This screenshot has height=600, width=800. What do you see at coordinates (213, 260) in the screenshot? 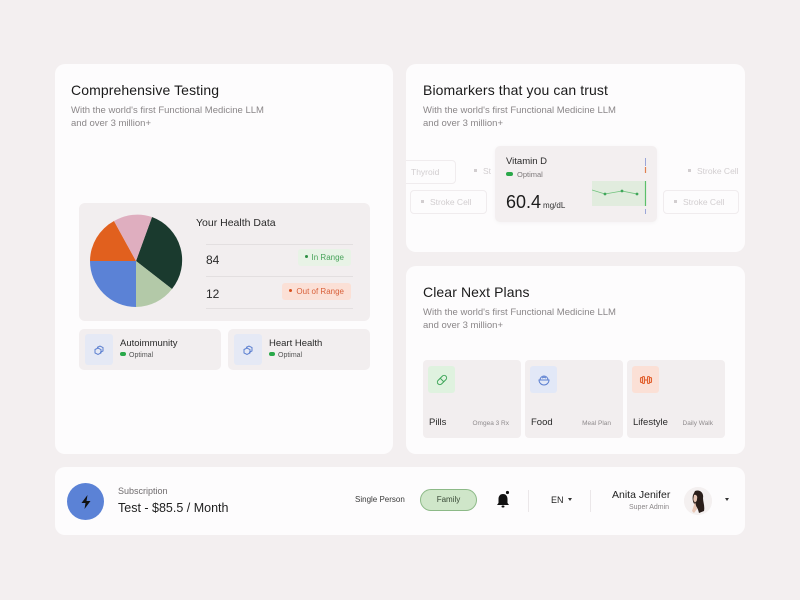
I see `health-value: 84` at bounding box center [213, 260].